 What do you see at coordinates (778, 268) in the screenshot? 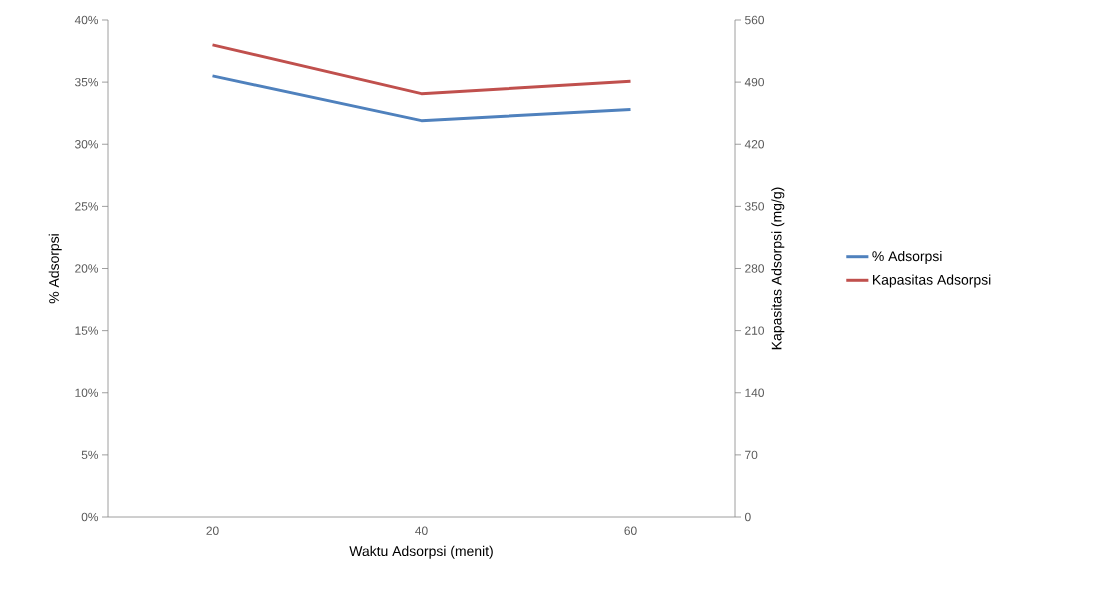
I see `y2-axis-title: Kapasitas Adsorpsi (mg/g)` at bounding box center [778, 268].